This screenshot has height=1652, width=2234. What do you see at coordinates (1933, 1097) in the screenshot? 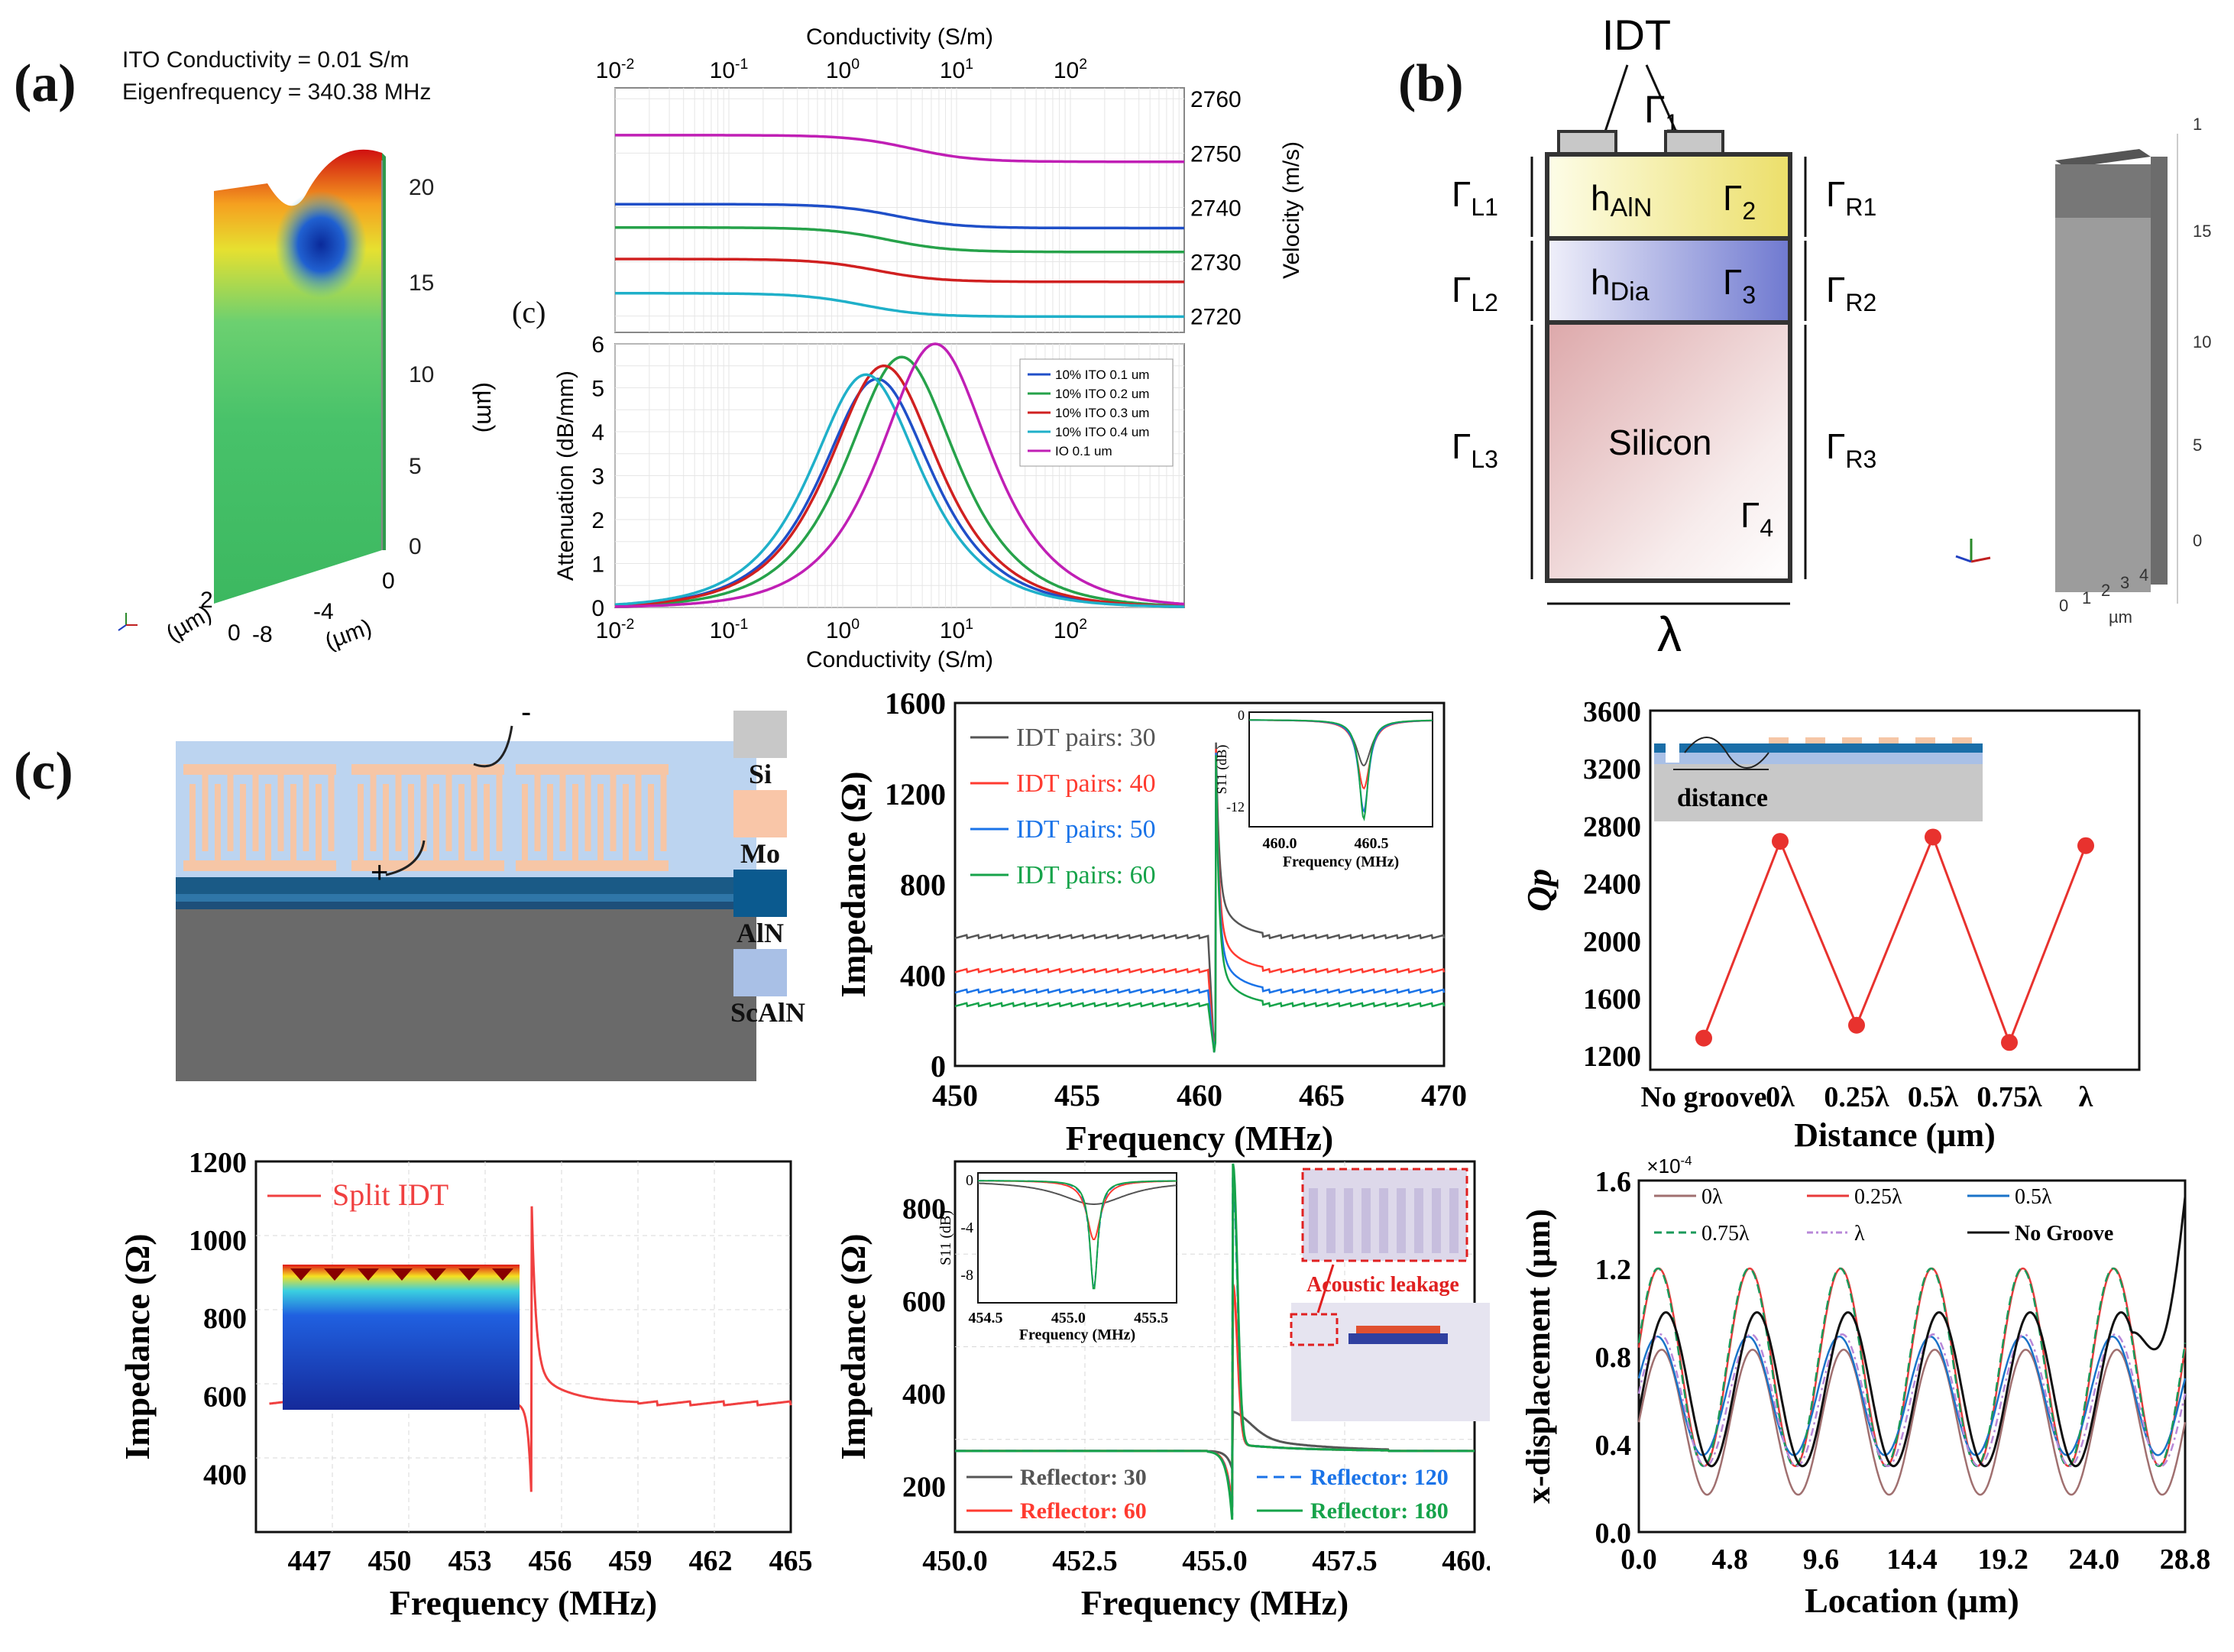
I see `qp-x-tick: 0.5λ` at bounding box center [1933, 1097].